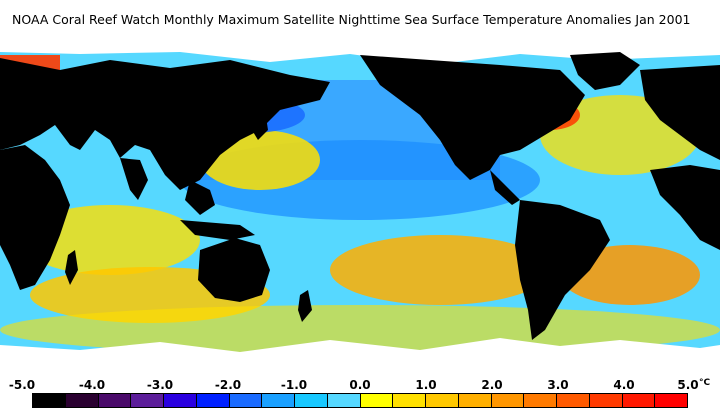  What do you see at coordinates (562, 270) in the screenshot?
I see `land-south-america` at bounding box center [562, 270].